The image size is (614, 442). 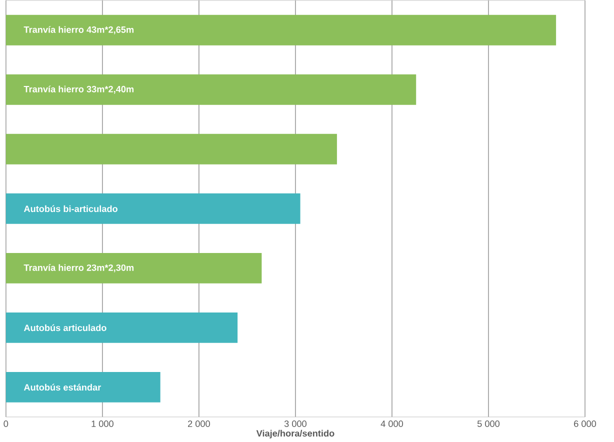 What do you see at coordinates (295, 424) in the screenshot?
I see `x-tick-label: 3 000` at bounding box center [295, 424].